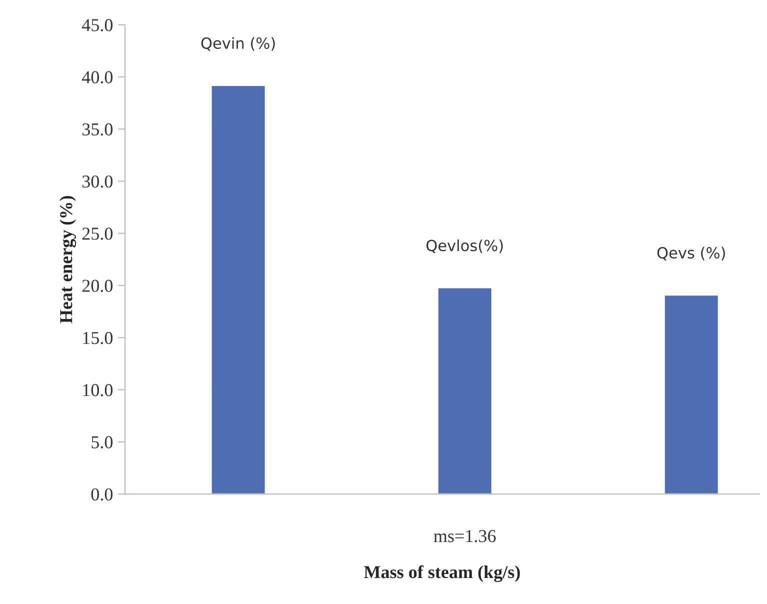 The image size is (767, 604). Describe the element at coordinates (97, 25) in the screenshot. I see `y-tick-label: 45.0` at that location.